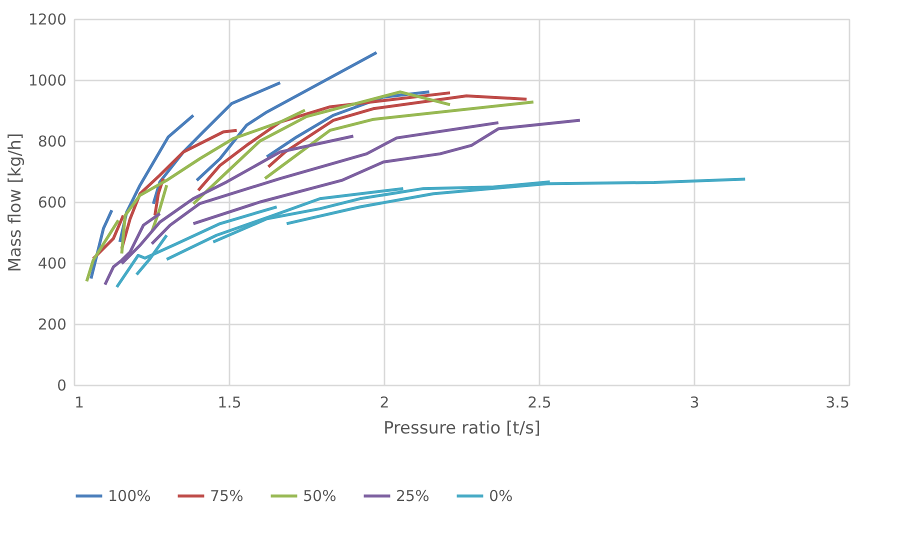 Image resolution: width=908 pixels, height=539 pixels. What do you see at coordinates (129, 496) in the screenshot?
I see `legend-label: 100%` at bounding box center [129, 496].